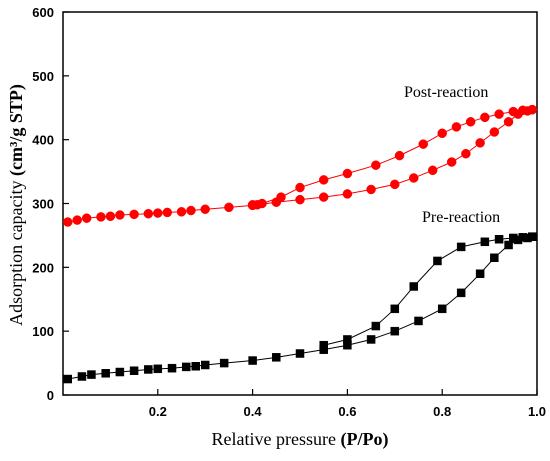  Describe the element at coordinates (43, 140) in the screenshot. I see `y-tick-label: 400` at that location.